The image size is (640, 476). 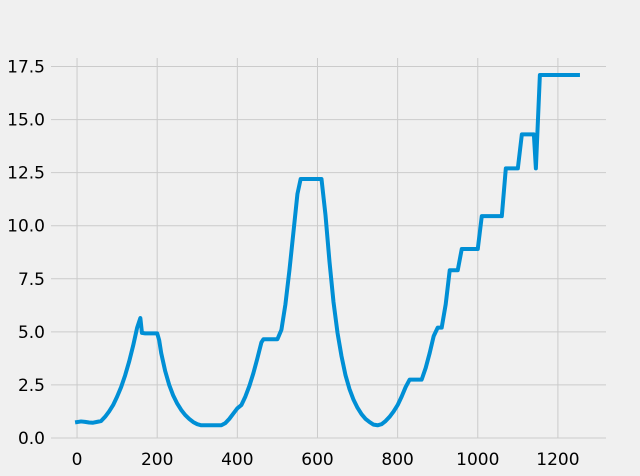 What do you see at coordinates (26, 67) in the screenshot?
I see `y-tick-label: 17.5` at bounding box center [26, 67].